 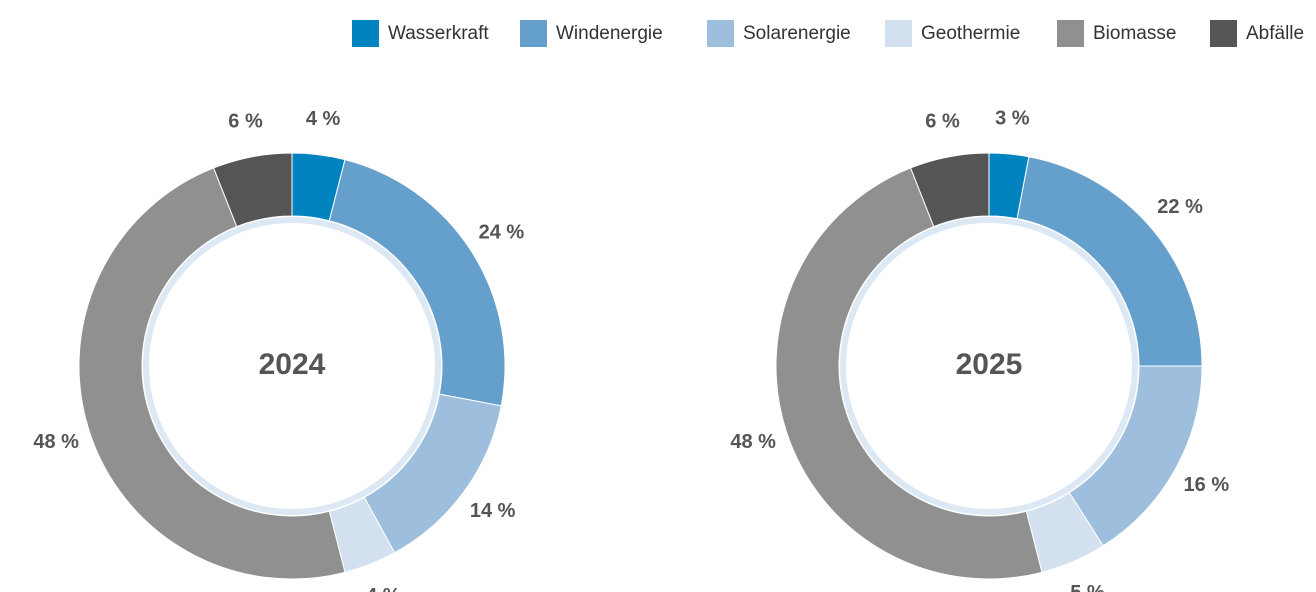 I want to click on value-label: 16 %, so click(x=1207, y=485).